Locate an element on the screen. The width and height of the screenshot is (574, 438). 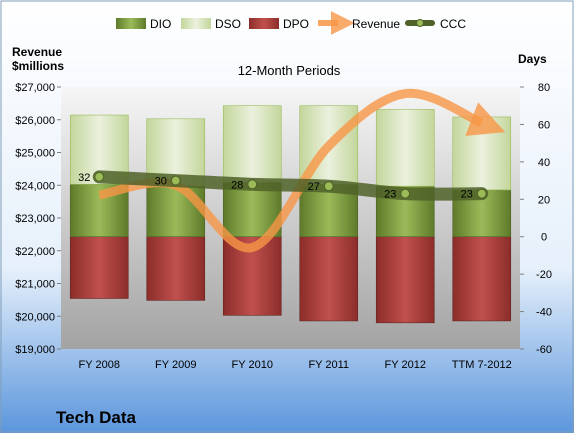
bar-dio is located at coordinates (176, 211).